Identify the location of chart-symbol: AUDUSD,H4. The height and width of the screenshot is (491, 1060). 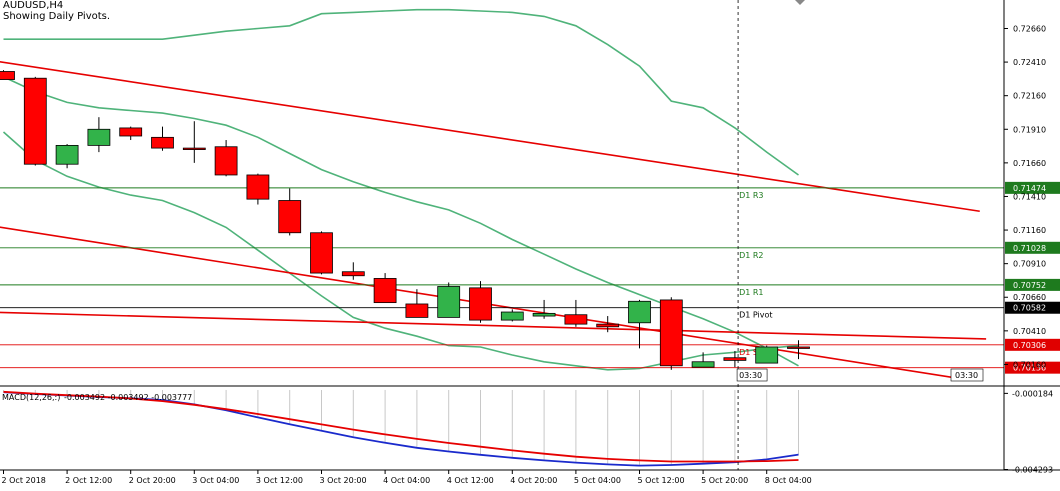
(33, 5).